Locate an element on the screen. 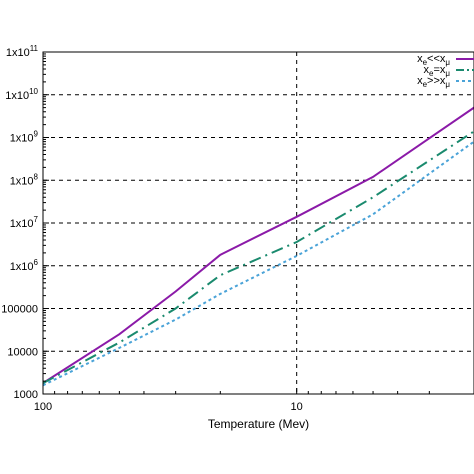  y-tick-label: 1x10¹¹ is located at coordinates (22, 51).